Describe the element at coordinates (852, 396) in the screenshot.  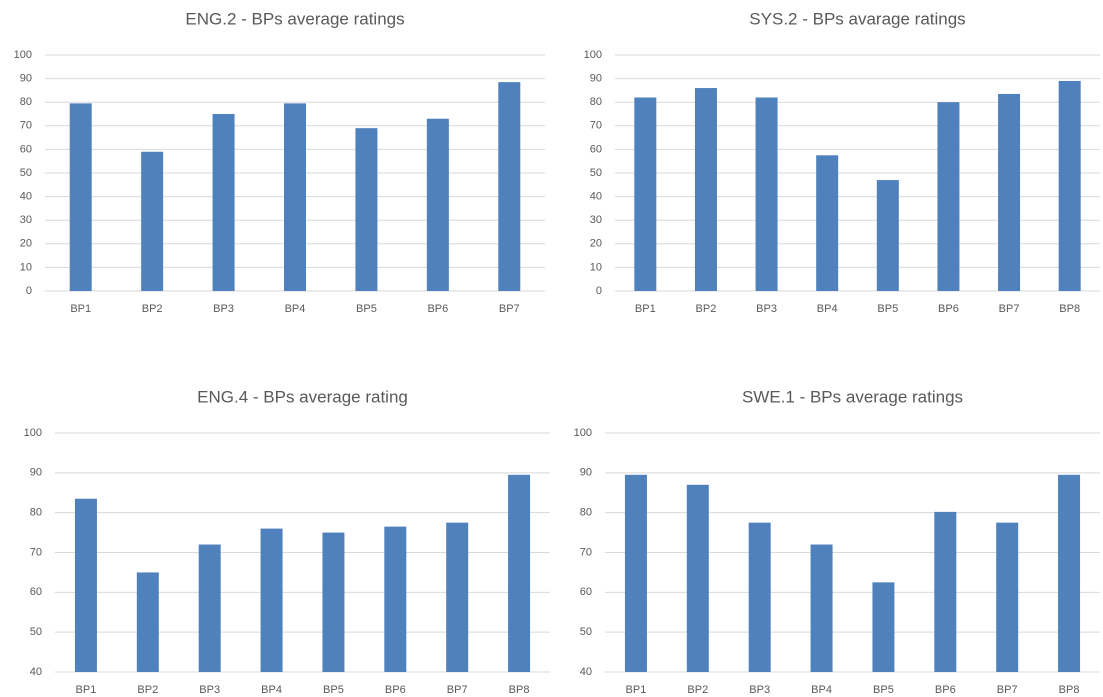
I see `chart-title: SWE.1 - BPs average ratings` at that location.